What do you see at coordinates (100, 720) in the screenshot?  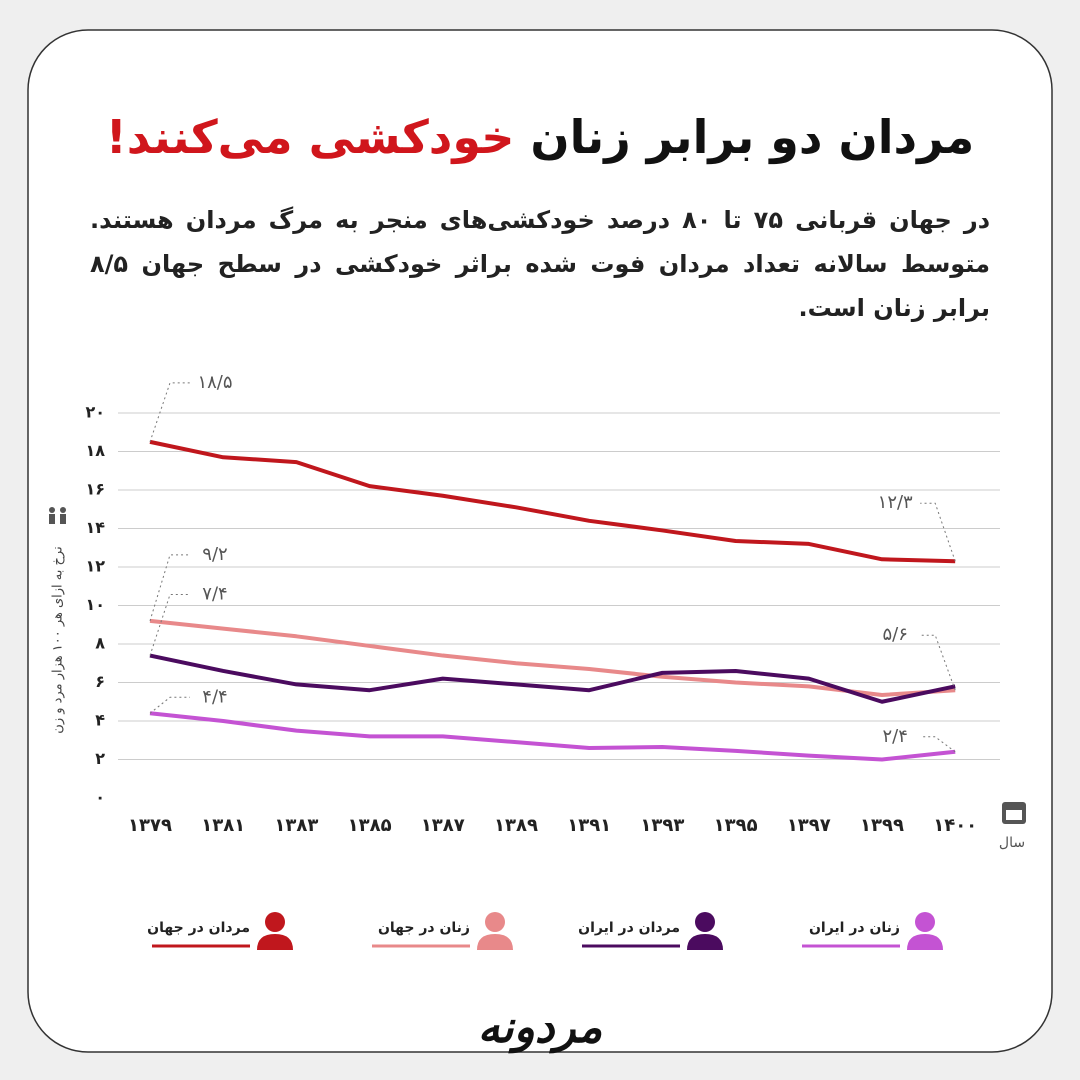 I see `y-tick-label: ۴` at bounding box center [100, 720].